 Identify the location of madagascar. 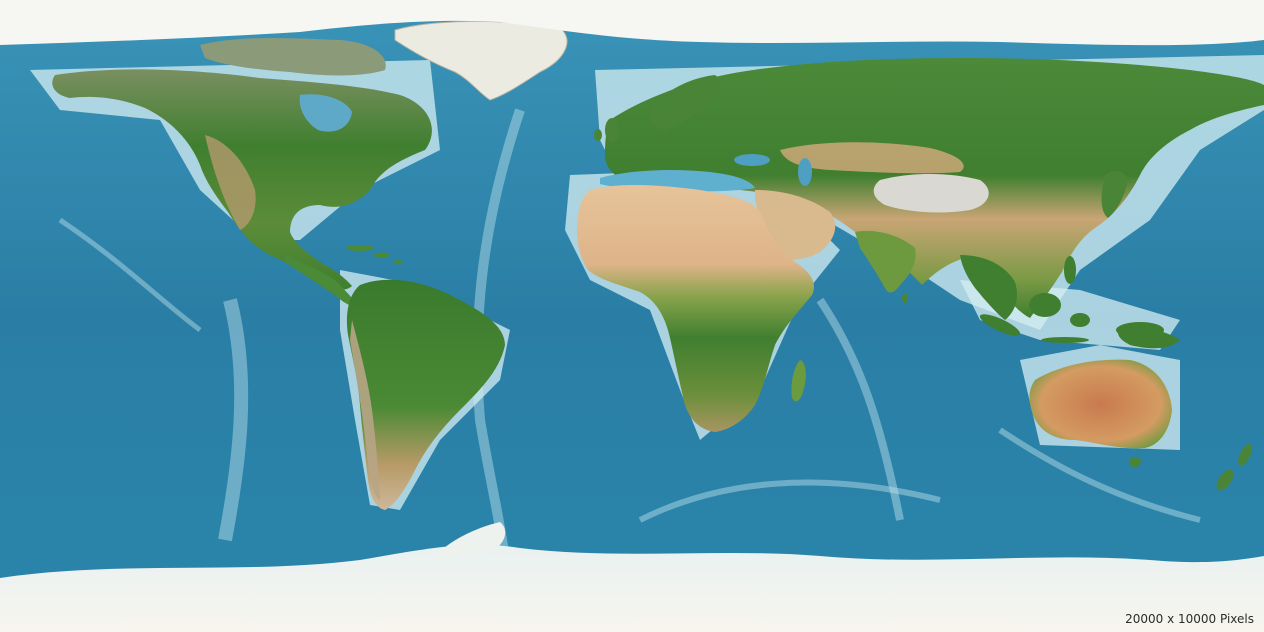
(798, 381).